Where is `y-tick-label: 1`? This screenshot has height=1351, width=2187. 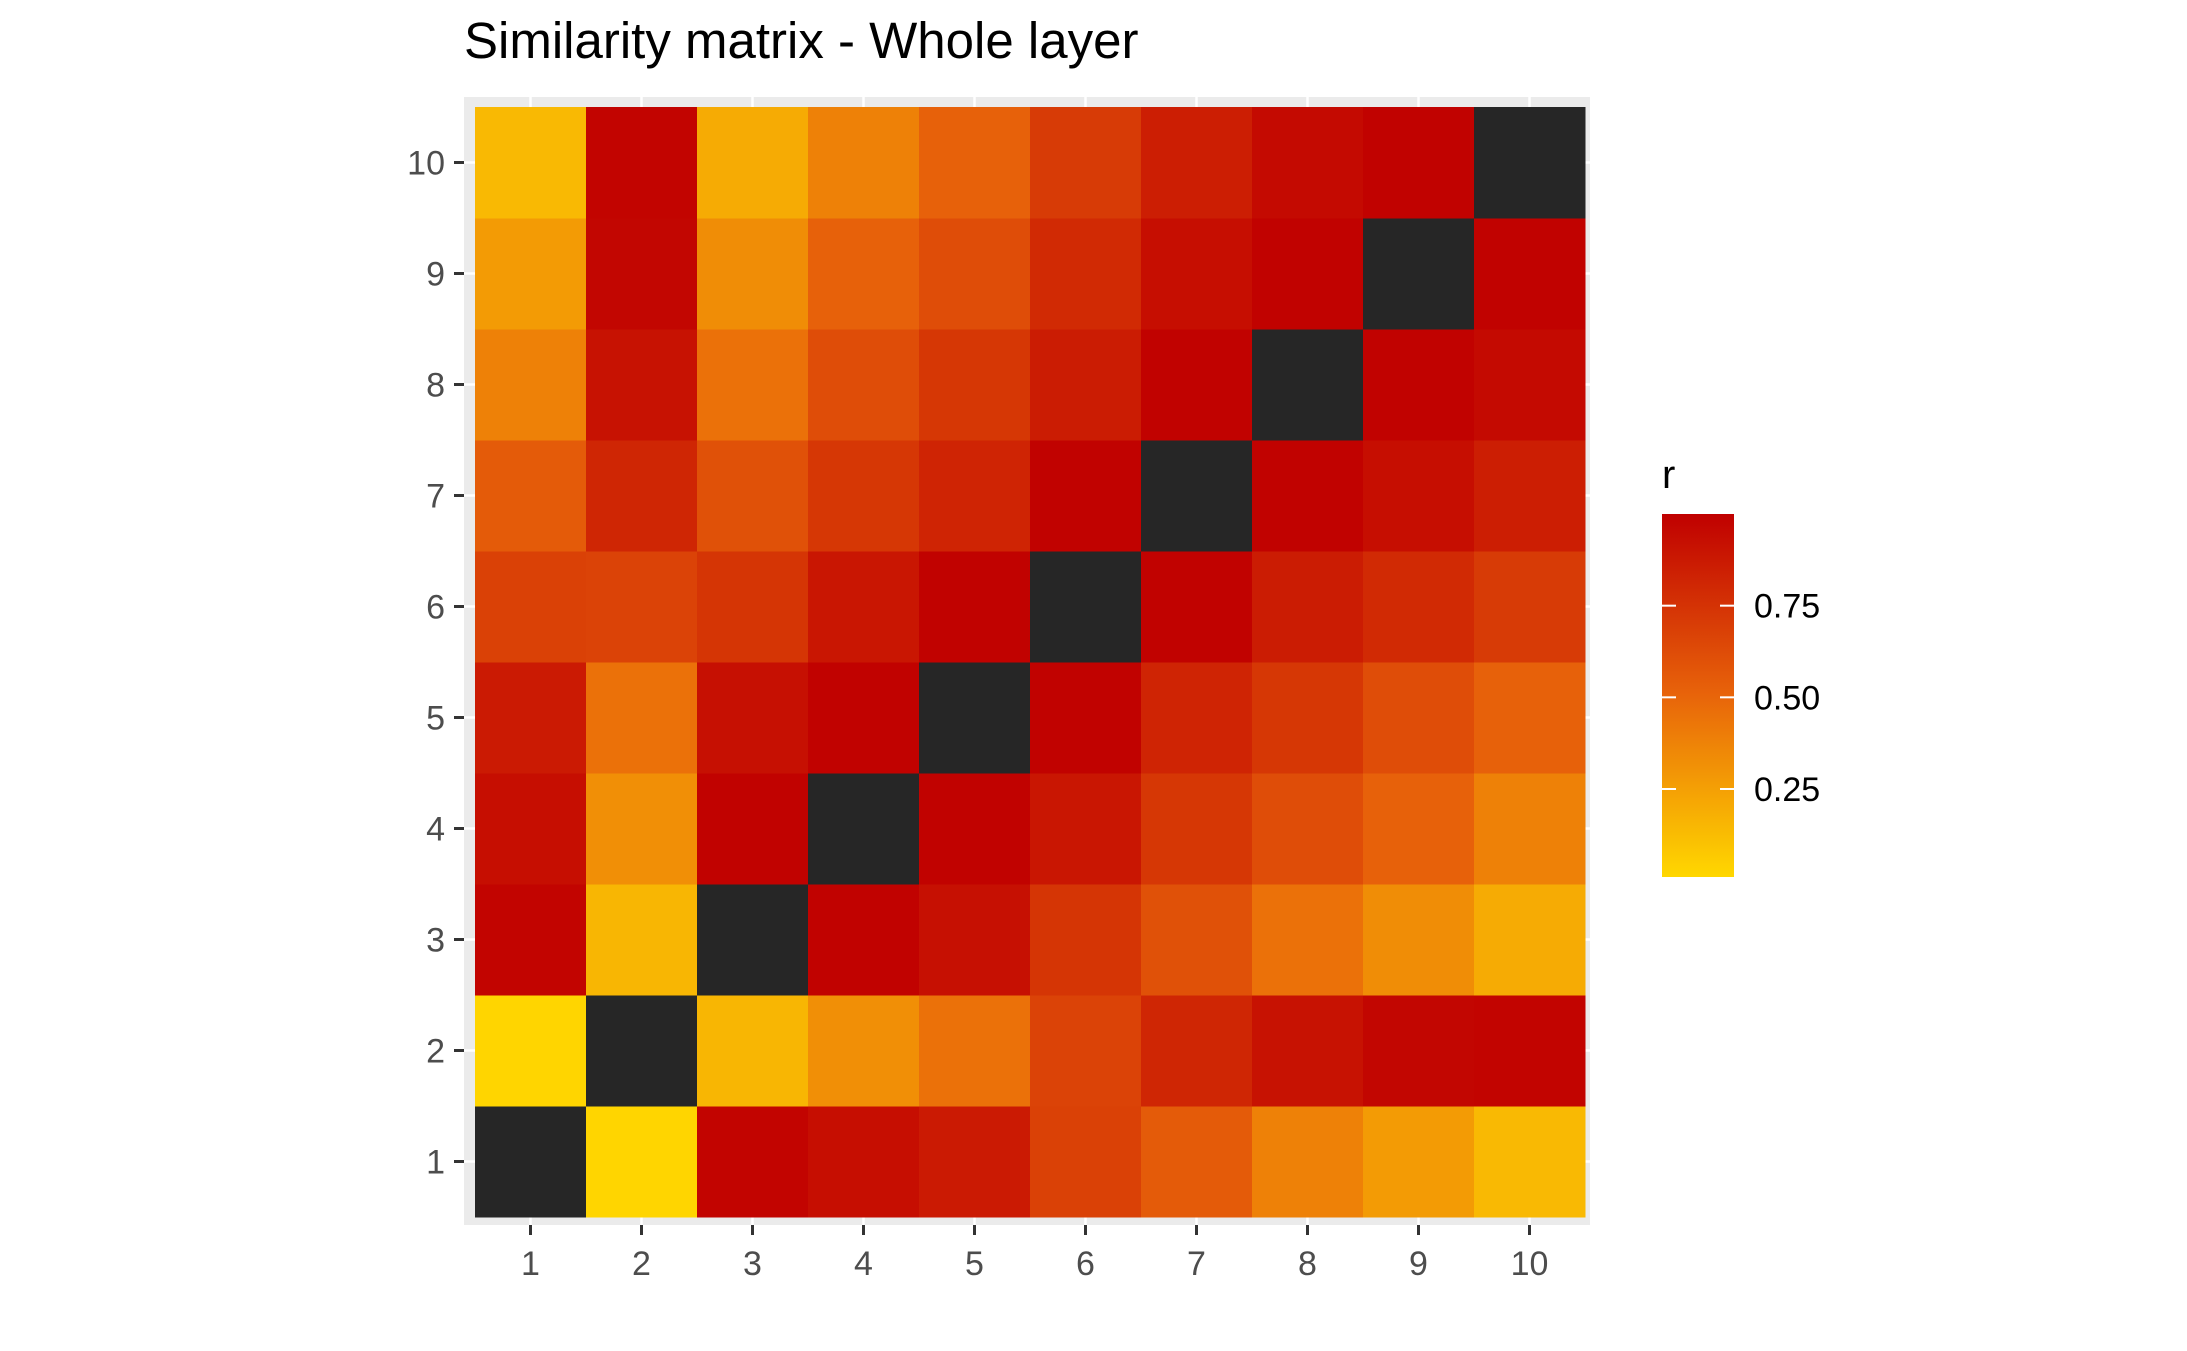 y-tick-label: 1 is located at coordinates (435, 1163).